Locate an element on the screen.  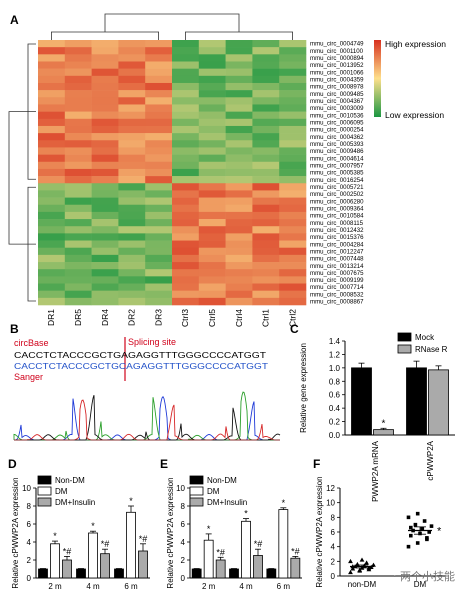
gene-label: mmu_circ_0001100 is located at coordinates (337, 51).